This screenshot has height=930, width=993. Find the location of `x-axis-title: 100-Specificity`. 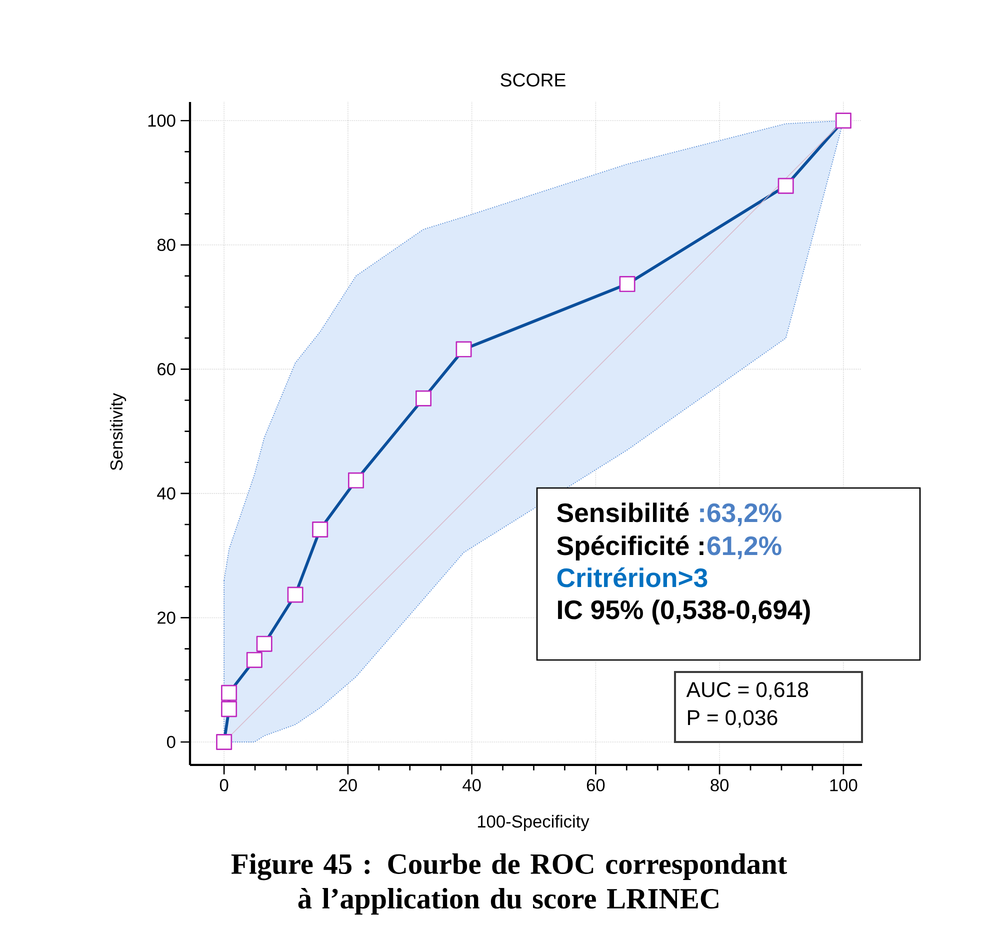

x-axis-title: 100-Specificity is located at coordinates (534, 823).